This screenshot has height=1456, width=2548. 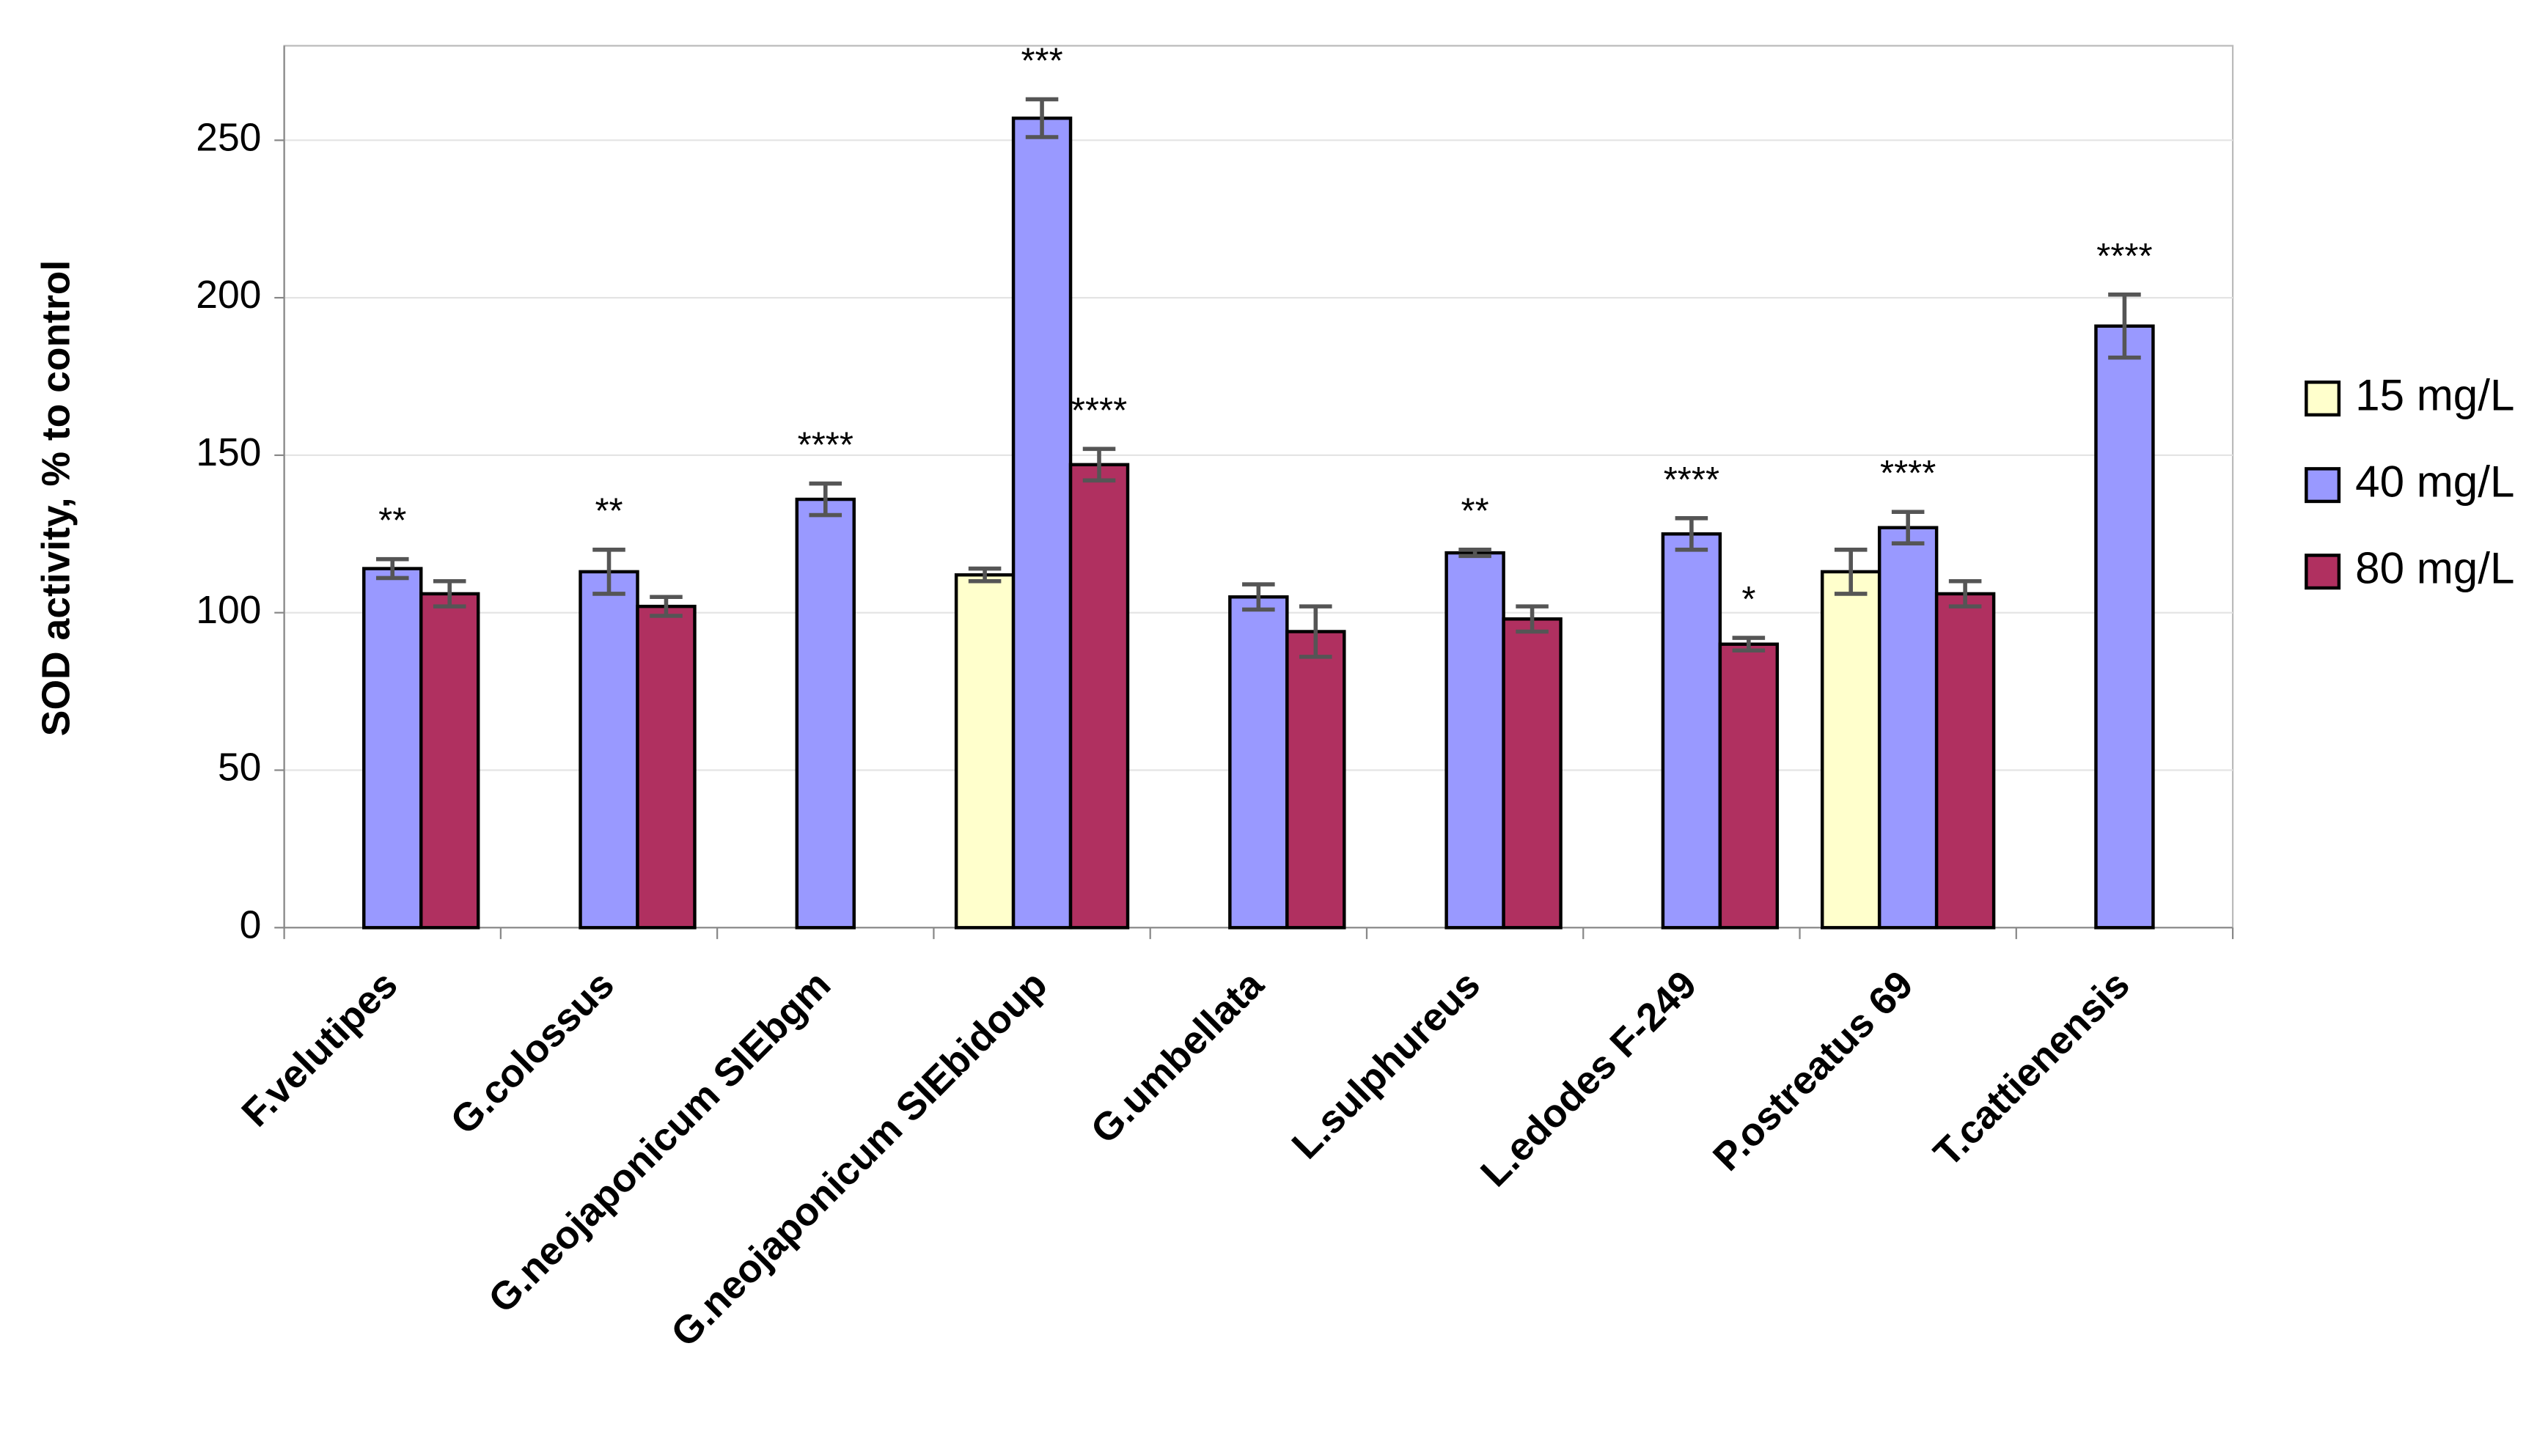 I want to click on y-tick-label: 100, so click(x=228, y=610).